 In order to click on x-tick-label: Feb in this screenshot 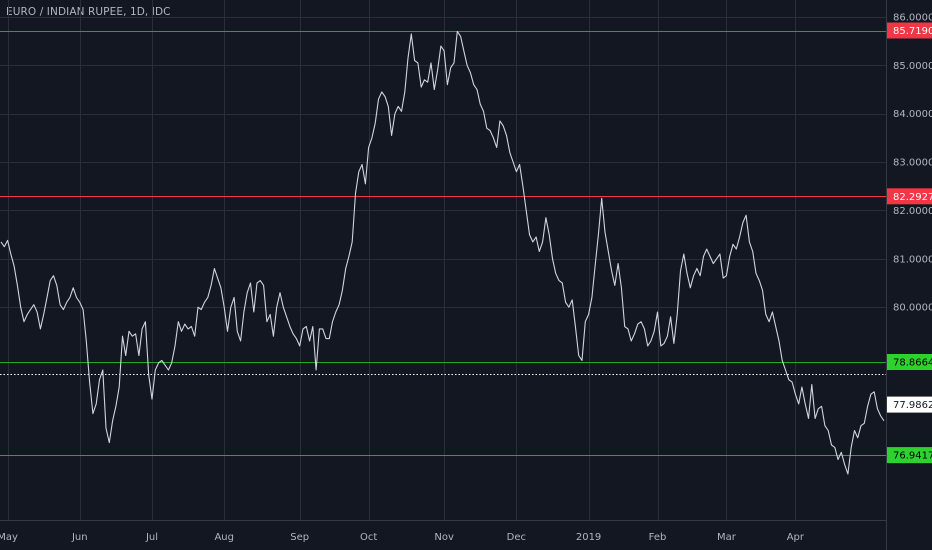, I will do `click(658, 537)`.